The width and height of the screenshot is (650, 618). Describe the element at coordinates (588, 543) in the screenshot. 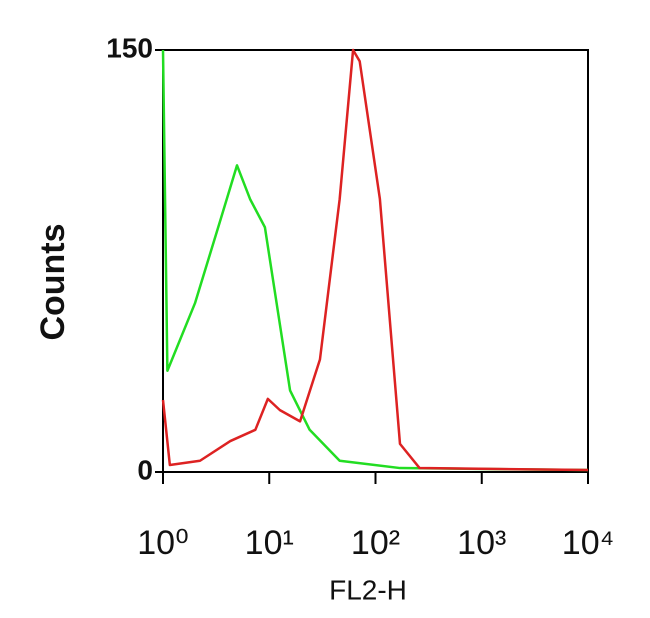

I see `x-tick-label: 10⁴` at that location.